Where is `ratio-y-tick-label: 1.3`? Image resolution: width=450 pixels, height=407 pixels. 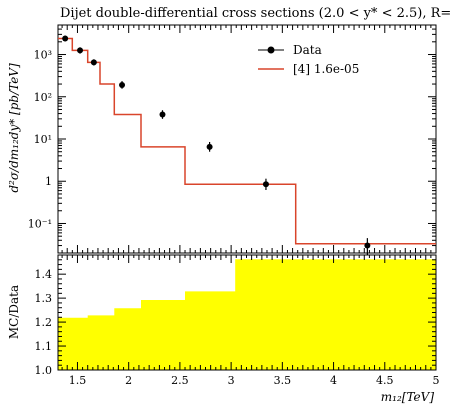
ratio-y-tick-label: 1.3 is located at coordinates (44, 298).